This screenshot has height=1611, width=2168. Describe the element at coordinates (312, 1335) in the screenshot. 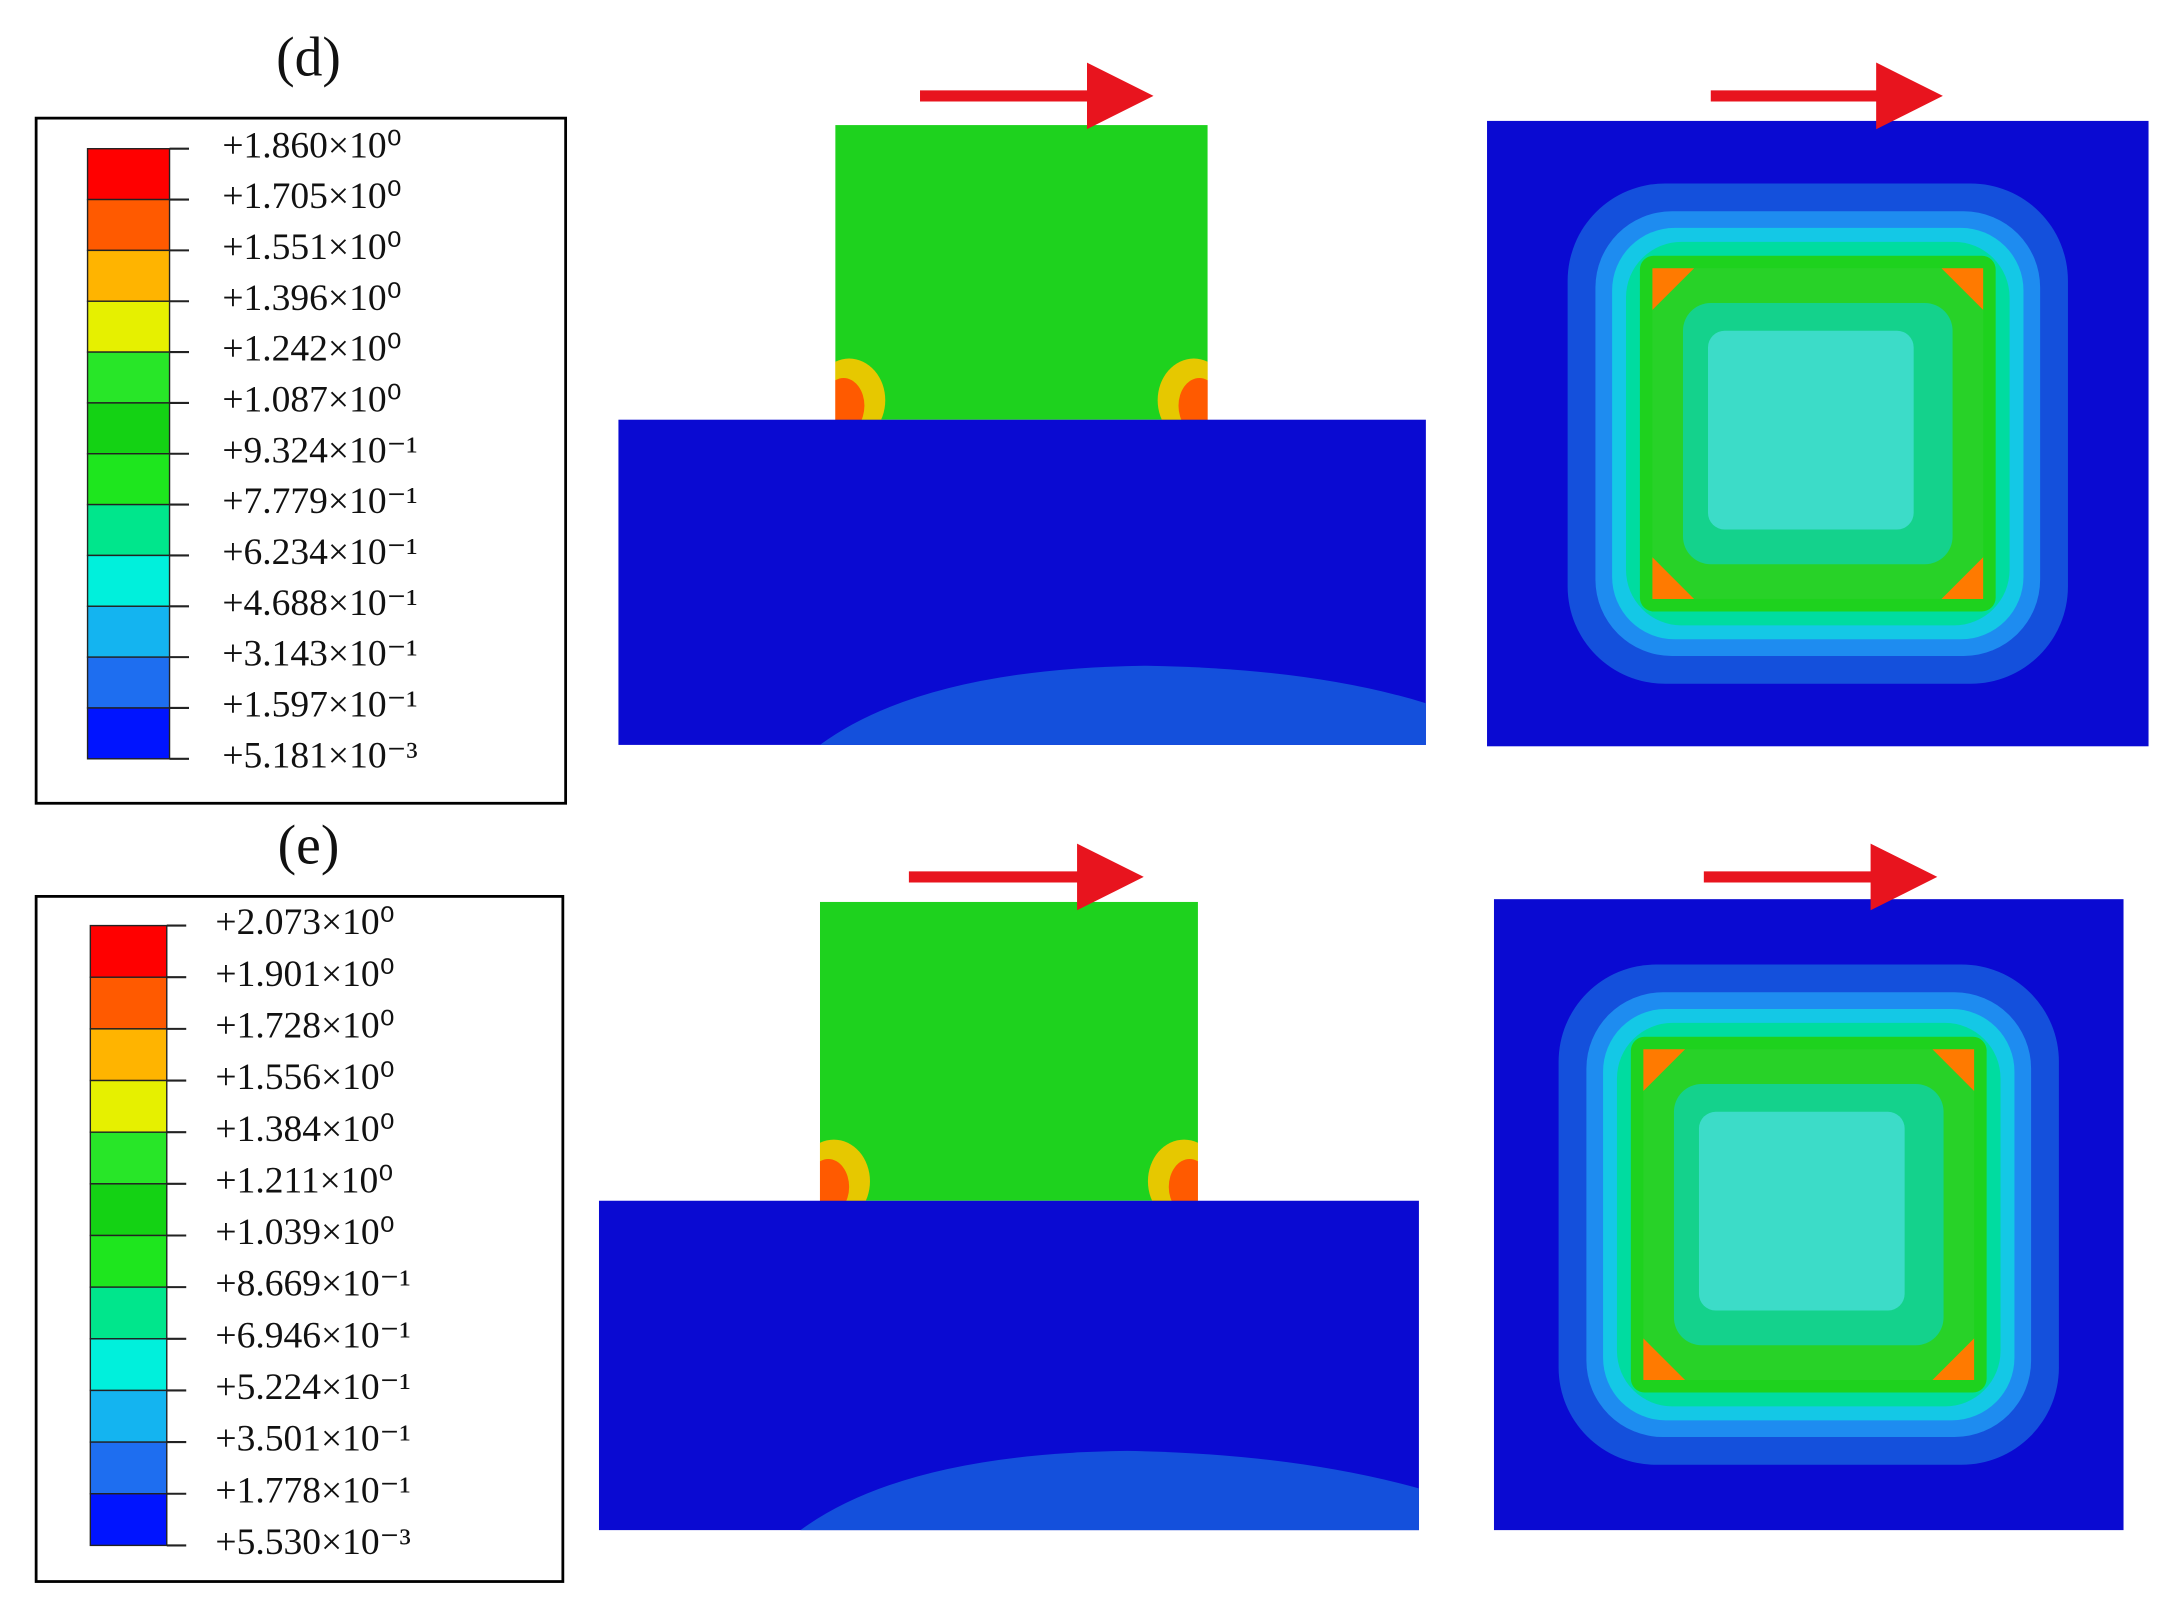

I see `legend-label: +6.946×10⁻¹` at that location.